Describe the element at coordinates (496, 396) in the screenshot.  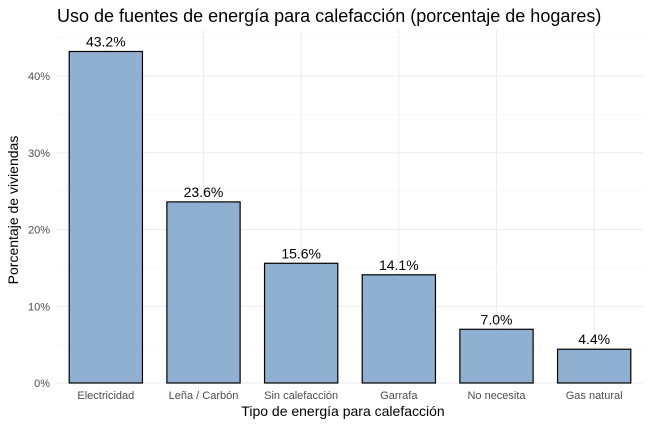
I see `x-tick-label: No necesita` at that location.